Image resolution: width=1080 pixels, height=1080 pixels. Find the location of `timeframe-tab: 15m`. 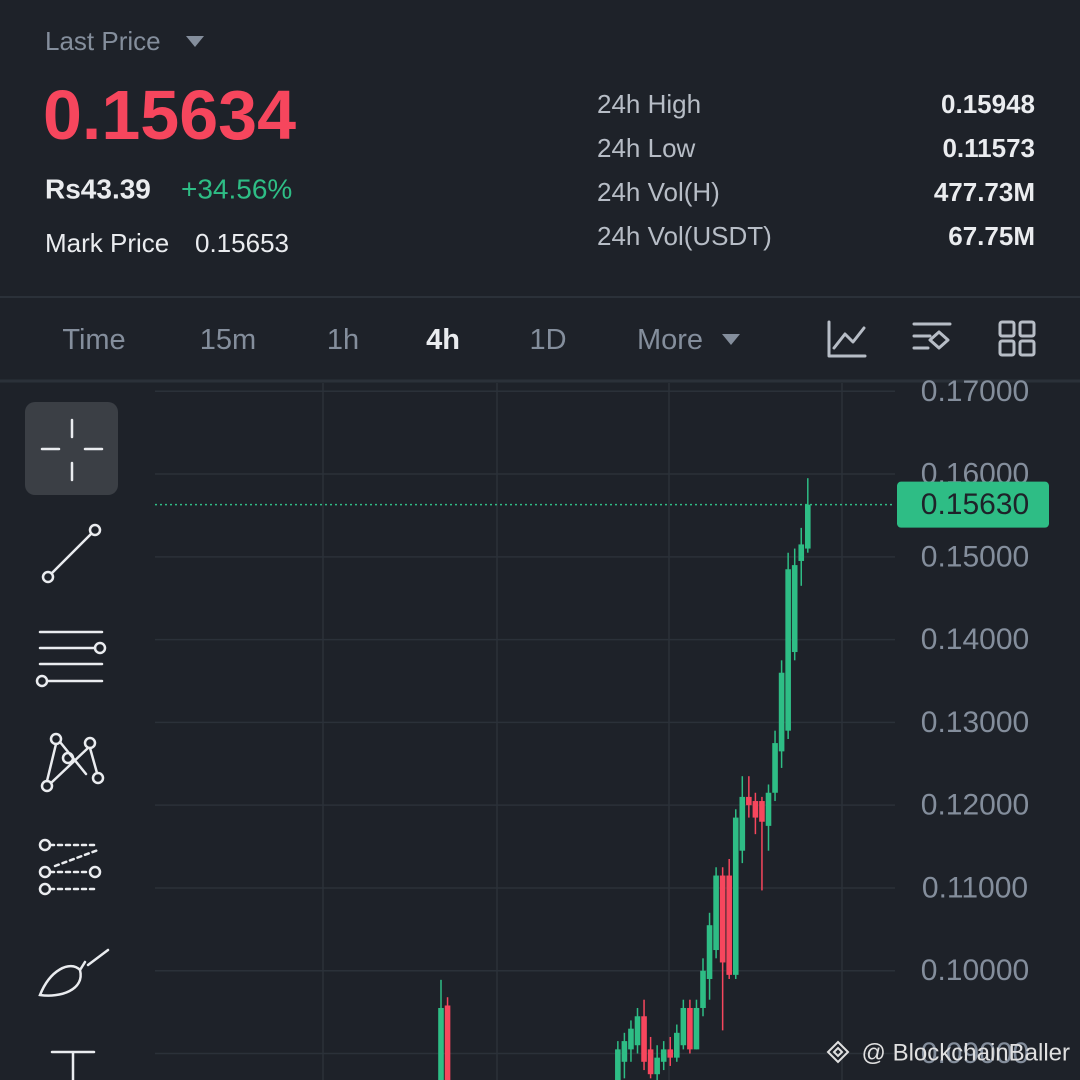

timeframe-tab: 15m is located at coordinates (228, 340).